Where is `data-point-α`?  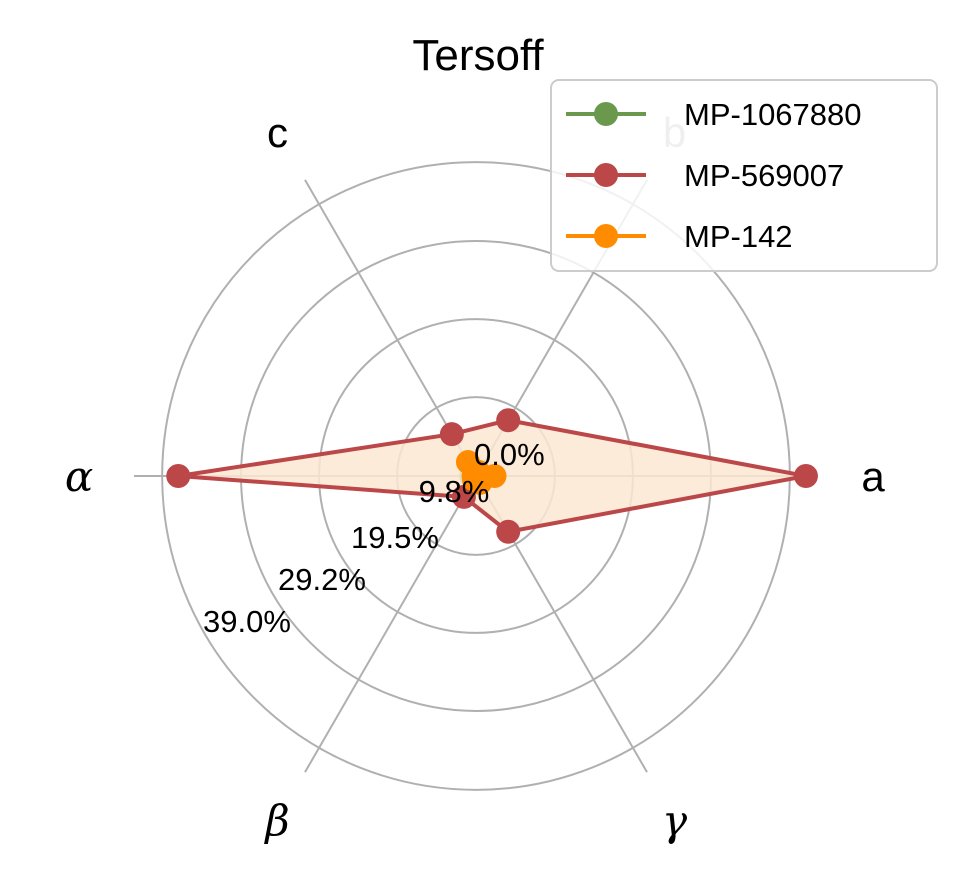 data-point-α is located at coordinates (178, 476).